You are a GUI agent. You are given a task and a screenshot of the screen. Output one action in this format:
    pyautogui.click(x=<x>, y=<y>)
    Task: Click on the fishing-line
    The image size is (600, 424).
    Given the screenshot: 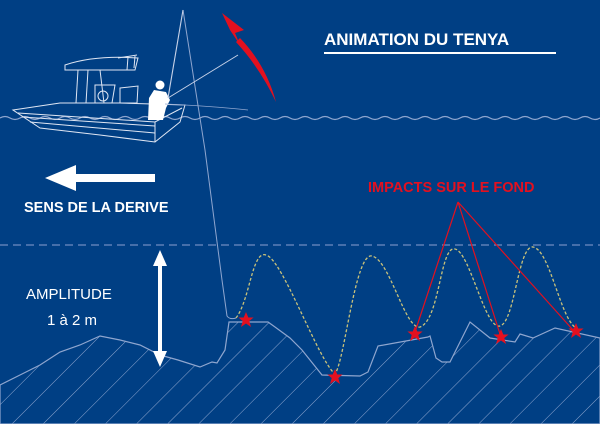 What is the action you would take?
    pyautogui.click(x=209, y=164)
    